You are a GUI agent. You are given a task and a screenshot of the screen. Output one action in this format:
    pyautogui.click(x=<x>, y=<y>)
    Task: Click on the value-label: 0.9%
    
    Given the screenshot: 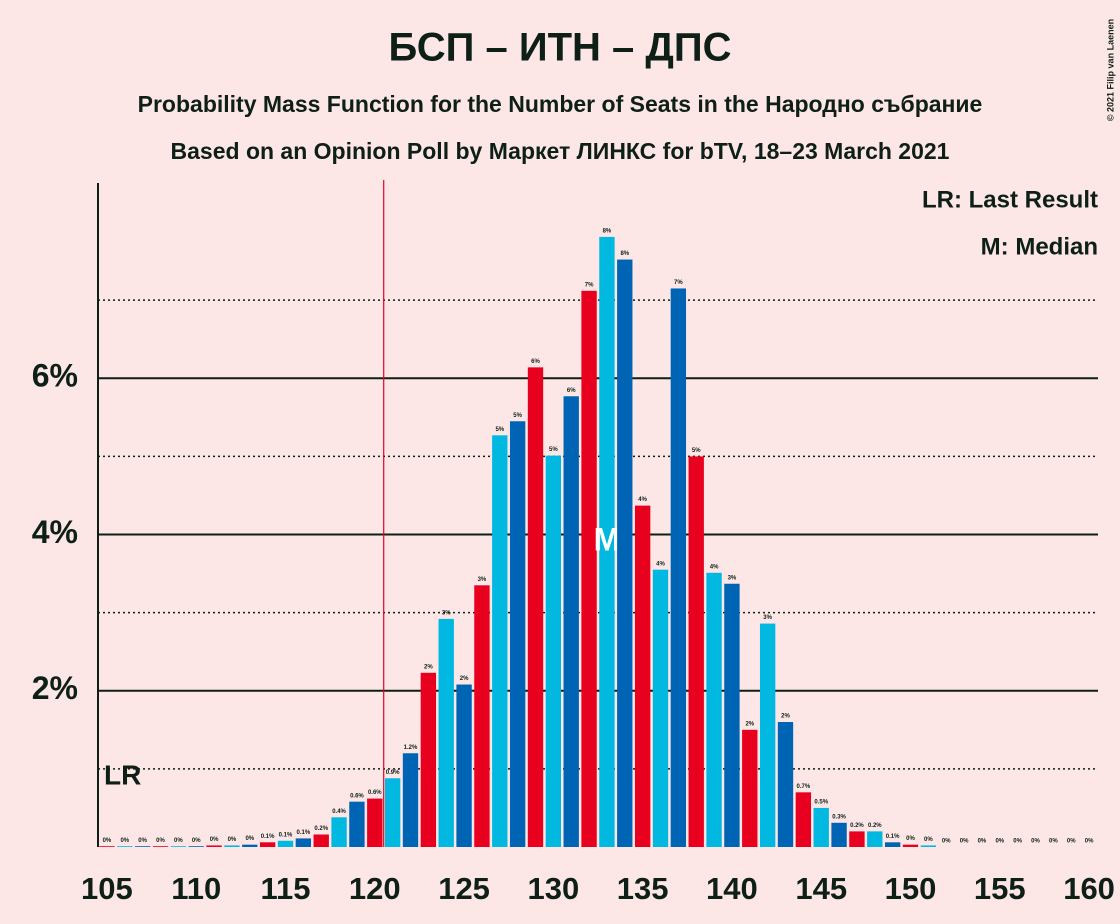 What is the action you would take?
    pyautogui.click(x=393, y=773)
    